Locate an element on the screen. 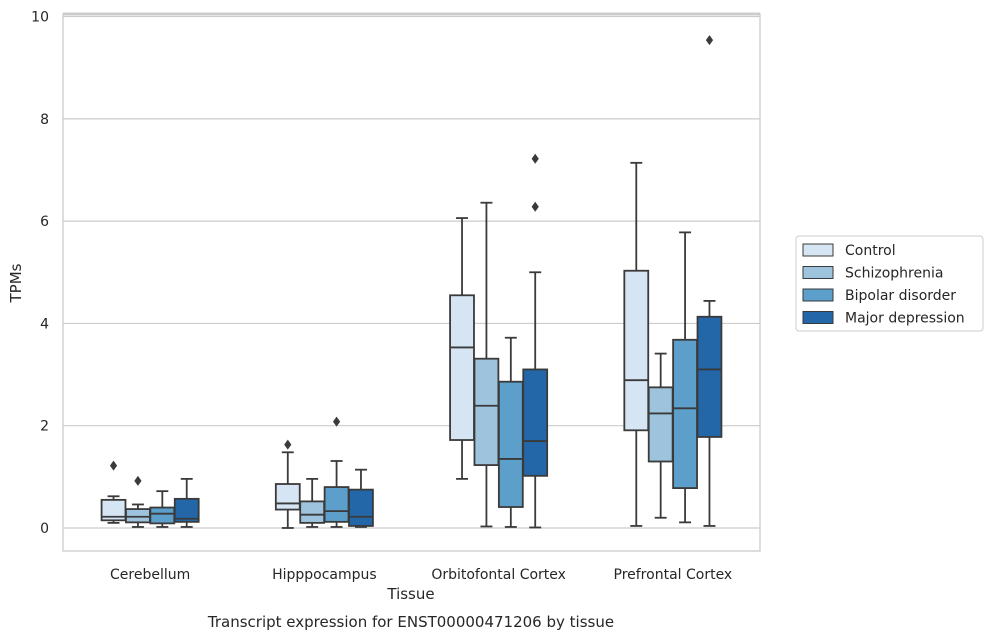 Image resolution: width=992 pixels, height=643 pixels. legend-label: Control is located at coordinates (870, 251).